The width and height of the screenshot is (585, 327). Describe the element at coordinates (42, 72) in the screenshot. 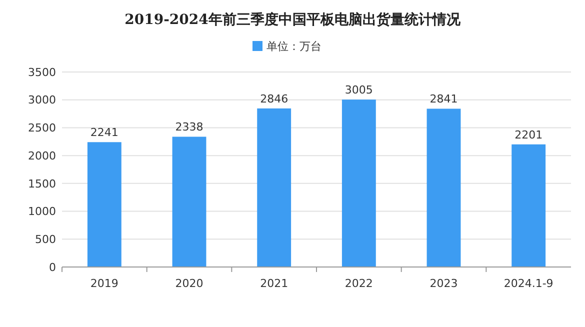

I see `y-tick-label: 3500` at that location.